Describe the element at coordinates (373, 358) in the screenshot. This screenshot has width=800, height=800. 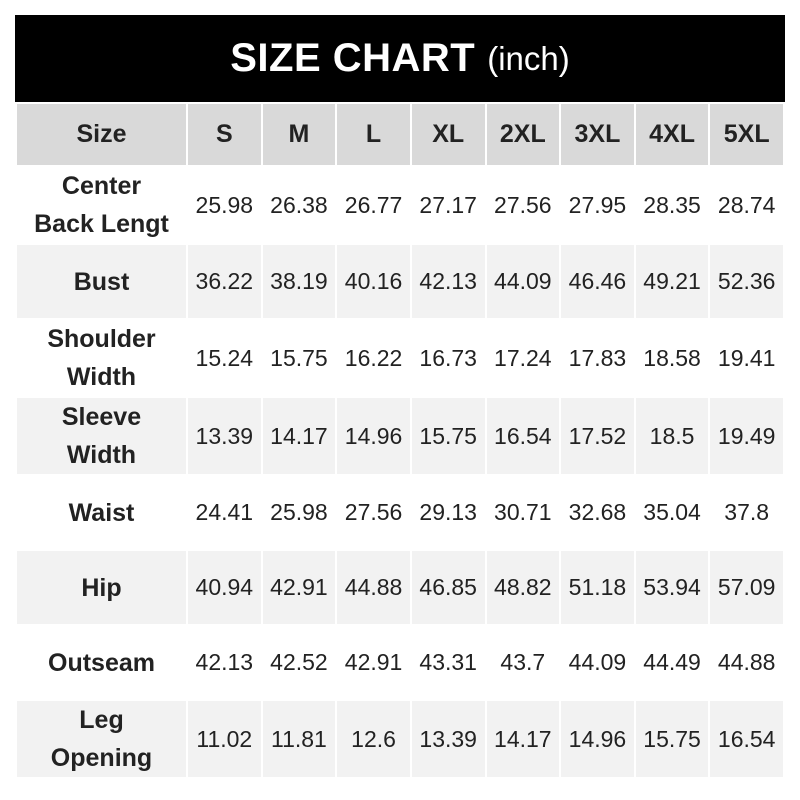
I see `measurement-cell: 16.22` at that location.